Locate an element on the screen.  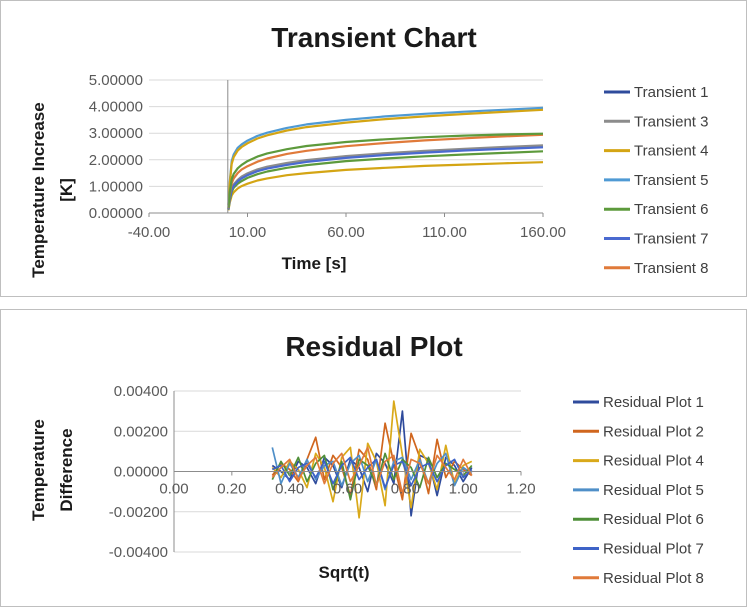
x-axis-title: Time [s] is located at coordinates (314, 263).